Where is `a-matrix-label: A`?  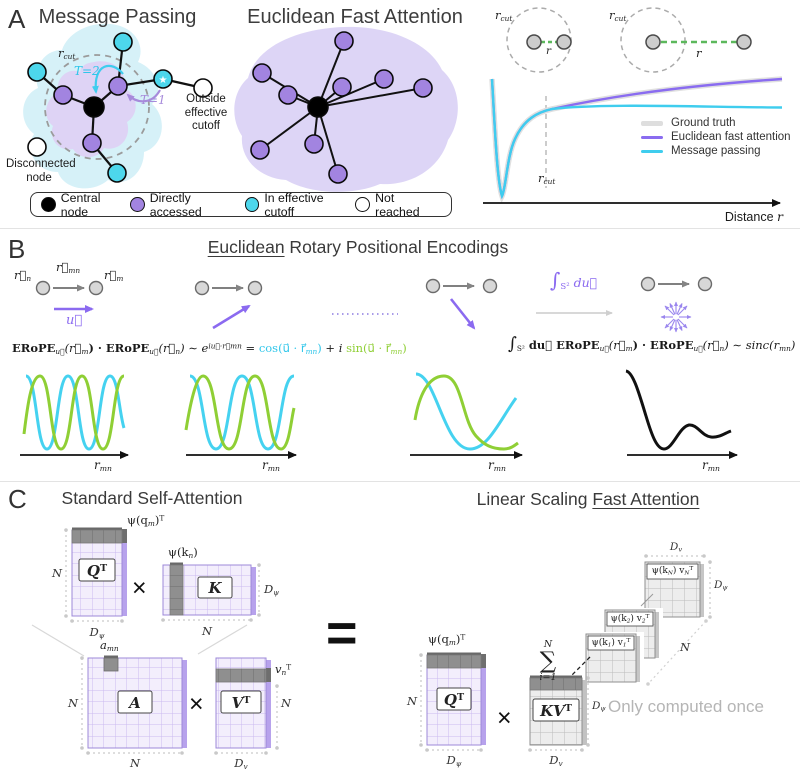
a-matrix-label: A is located at coordinates (135, 703).